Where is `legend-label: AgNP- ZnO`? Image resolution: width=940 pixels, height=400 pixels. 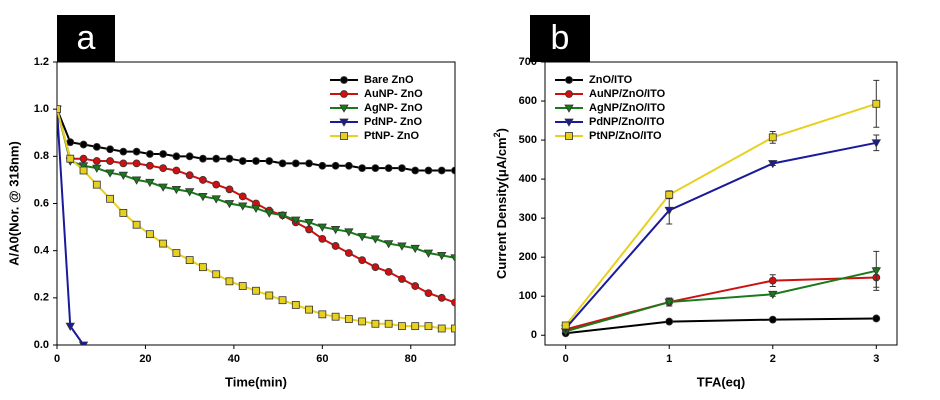 legend-label: AgNP- ZnO is located at coordinates (393, 108).